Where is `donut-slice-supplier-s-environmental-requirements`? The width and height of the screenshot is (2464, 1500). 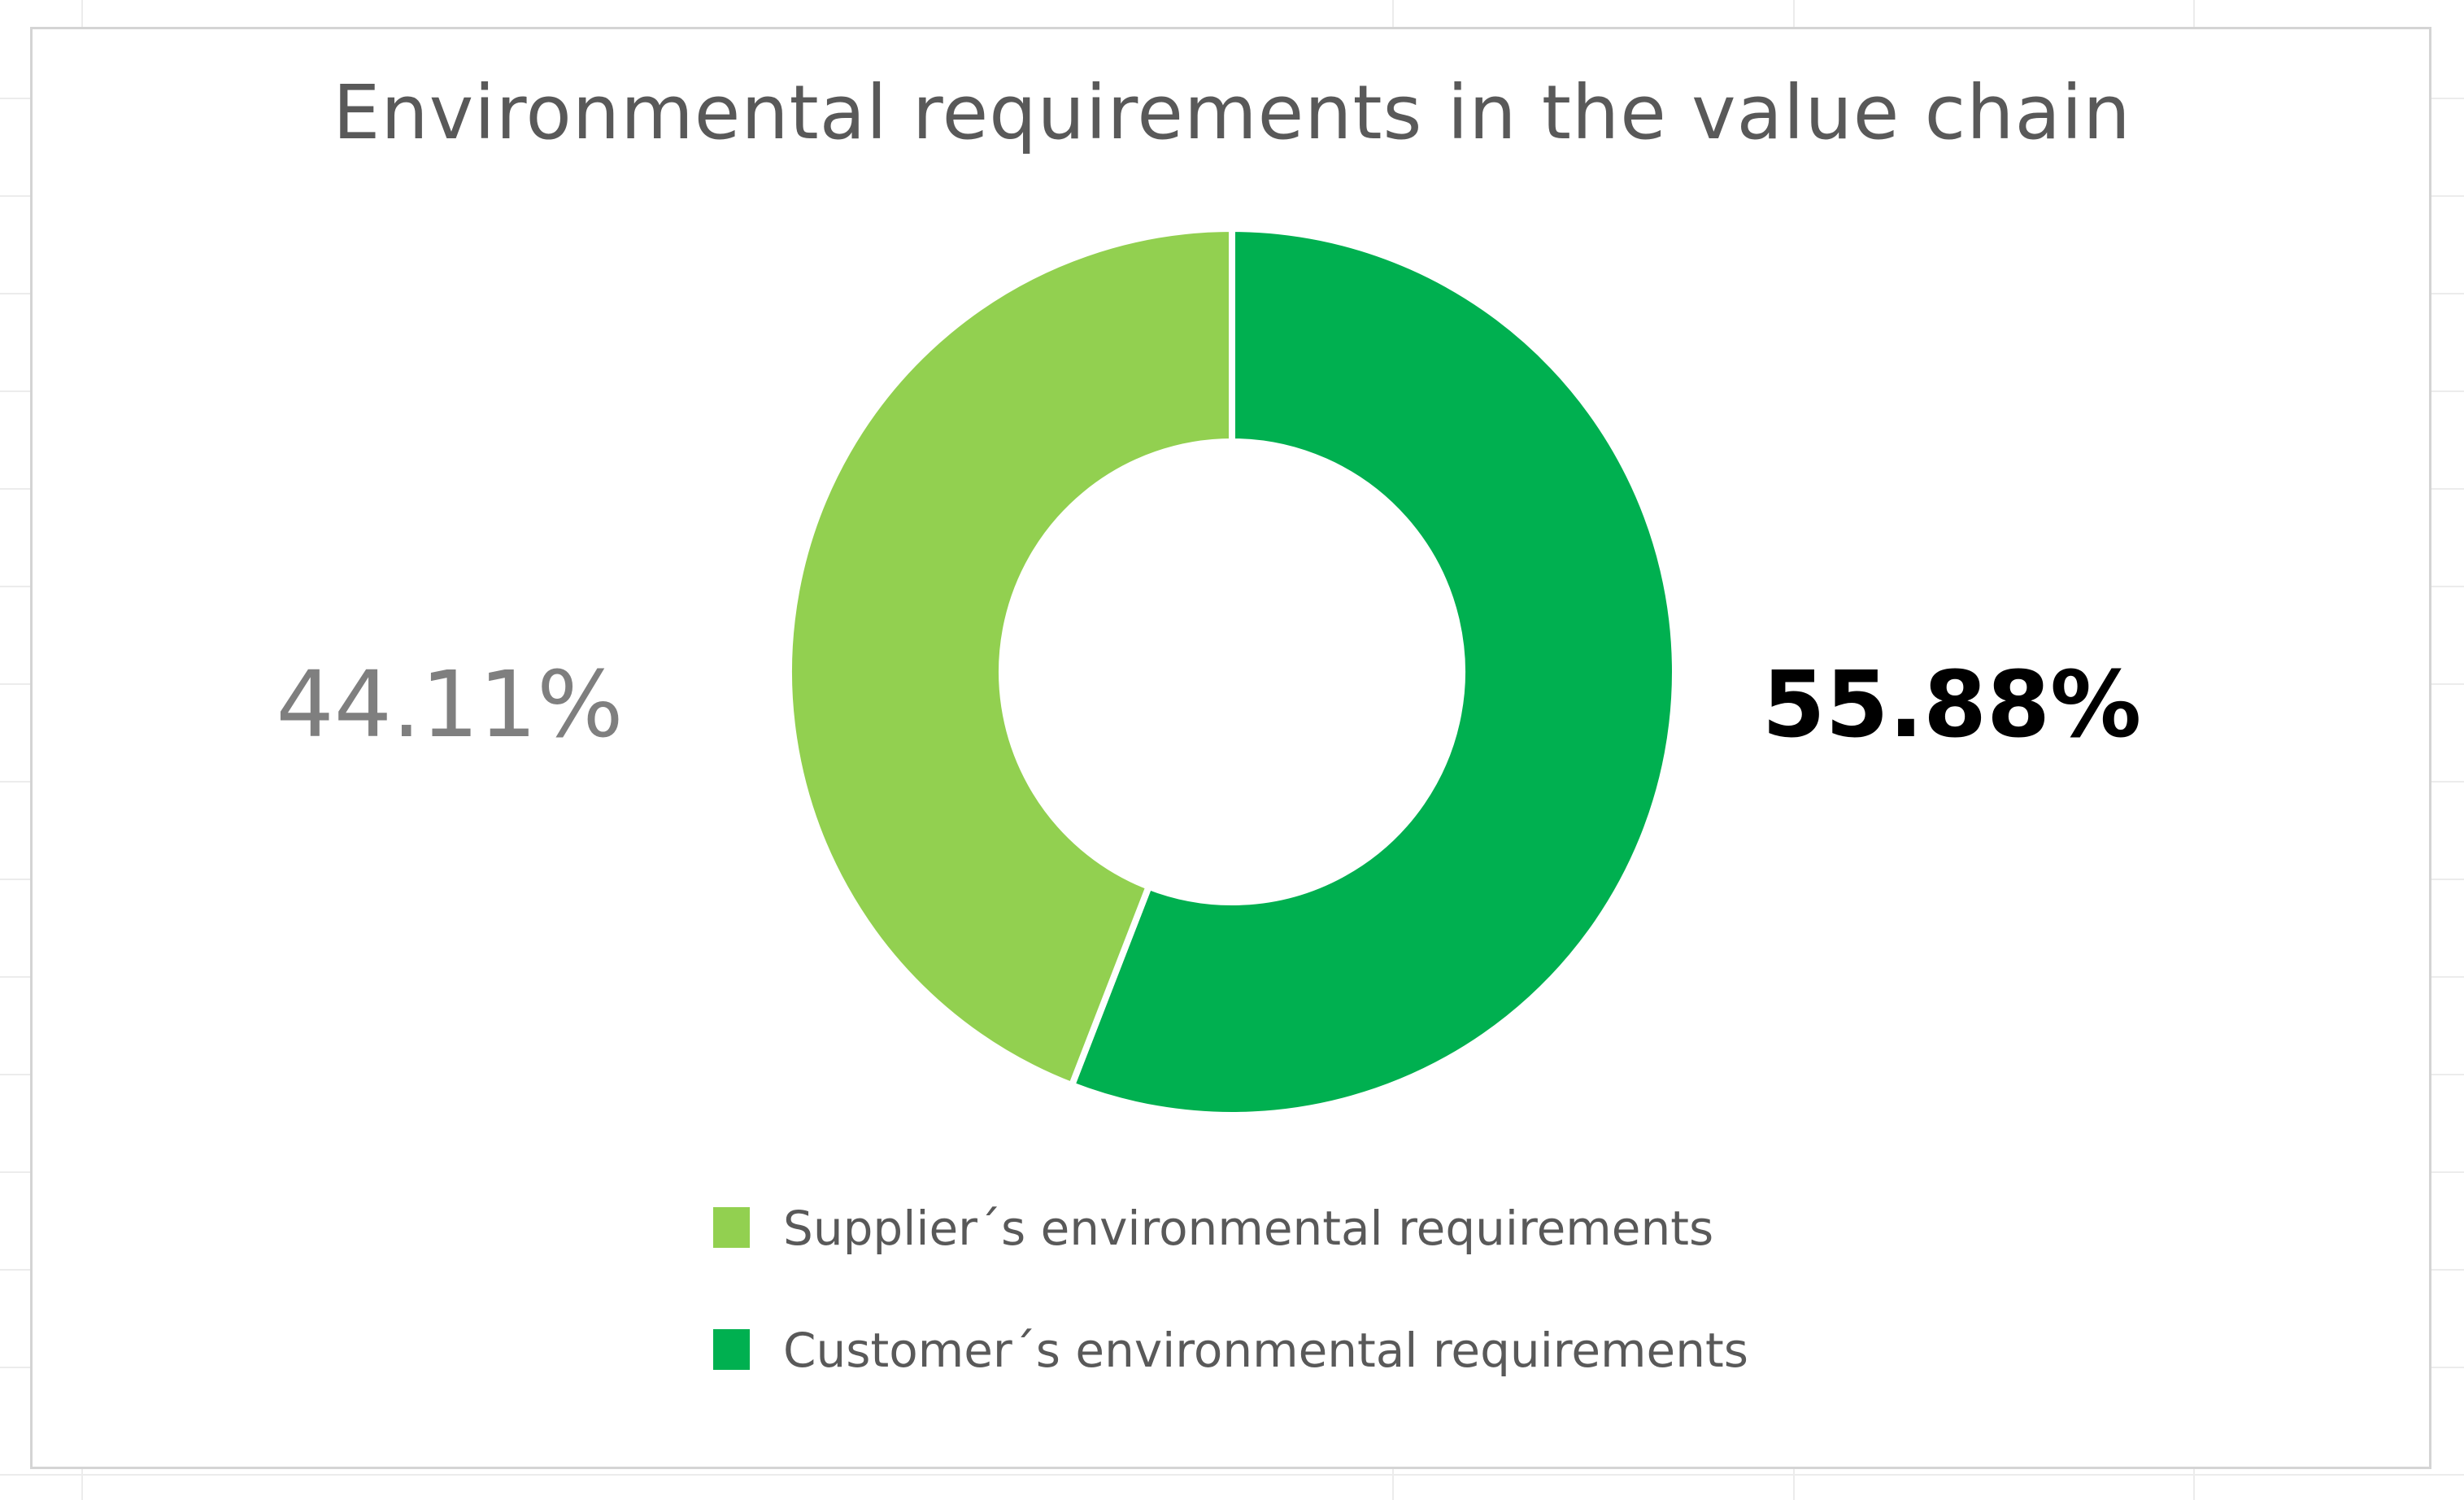
donut-slice-supplier-s-environmental-requirements is located at coordinates (1010, 657).